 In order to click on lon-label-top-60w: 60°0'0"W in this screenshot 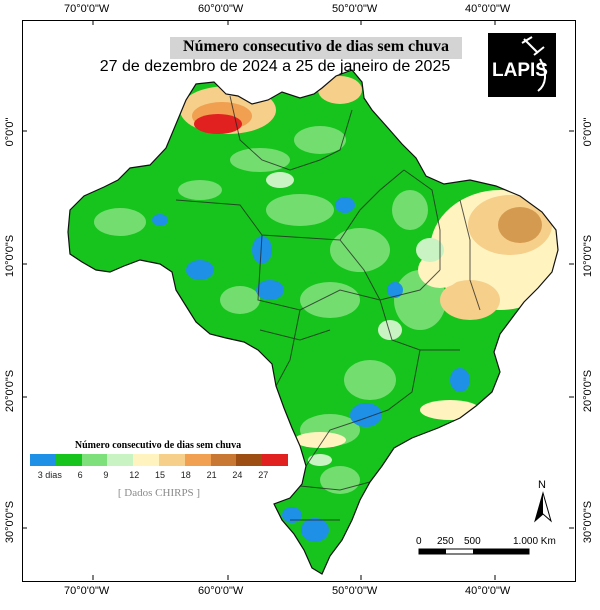, I will do `click(221, 9)`.